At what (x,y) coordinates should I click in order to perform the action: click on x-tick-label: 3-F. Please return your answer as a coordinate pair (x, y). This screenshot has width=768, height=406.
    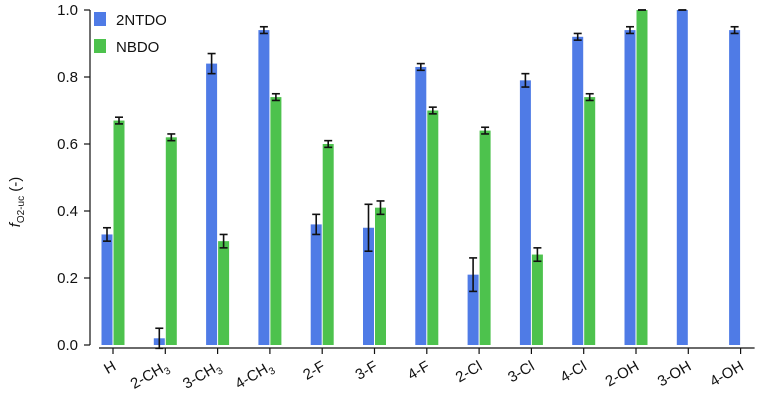
    Looking at the image, I should click on (367, 371).